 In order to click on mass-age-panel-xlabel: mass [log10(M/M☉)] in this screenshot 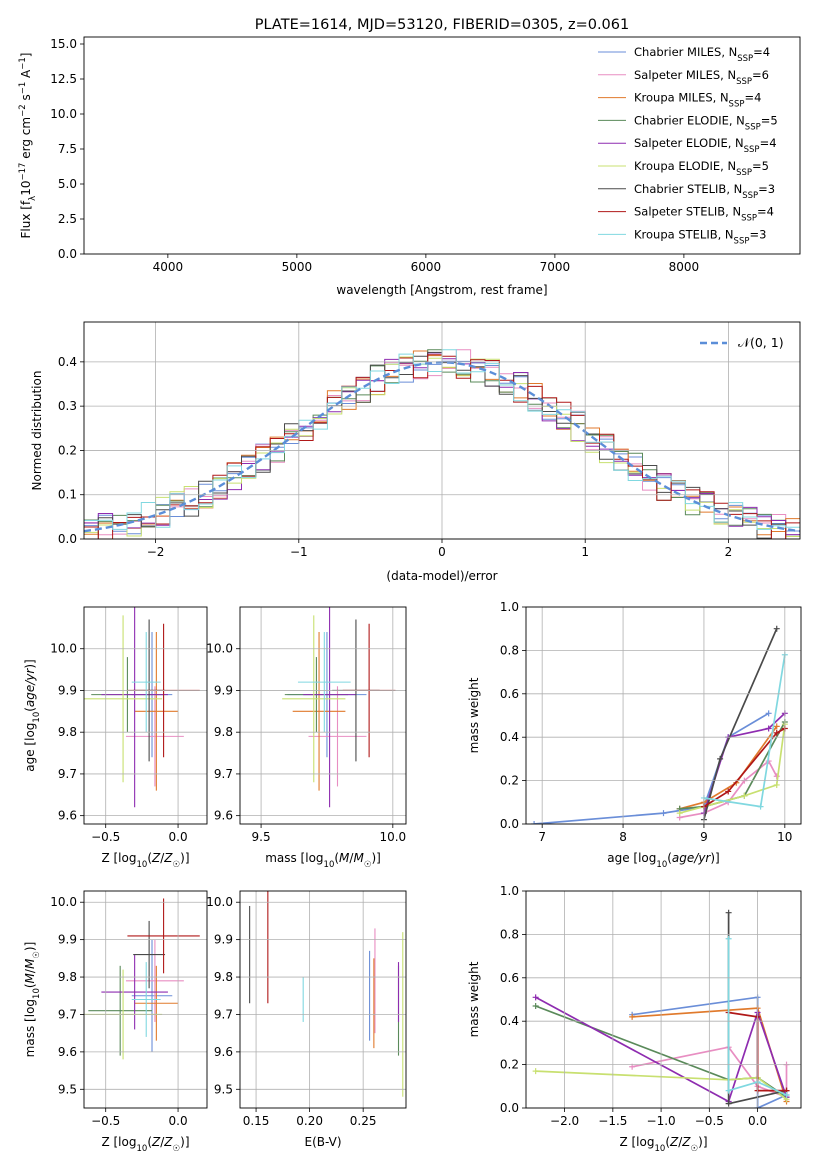, I will do `click(323, 860)`.